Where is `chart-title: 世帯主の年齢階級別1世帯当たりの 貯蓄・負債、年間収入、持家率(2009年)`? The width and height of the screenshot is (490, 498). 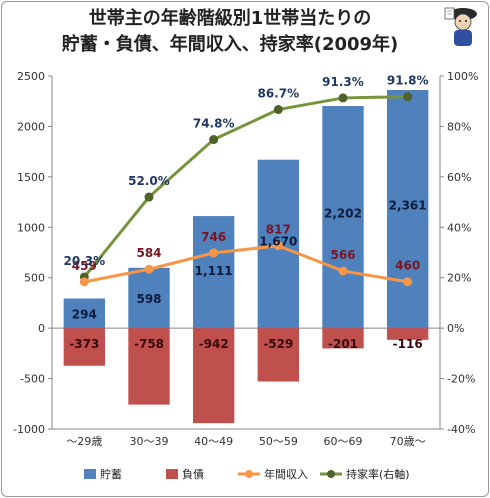
chart-title: 世帯主の年齢階級別1世帯当たりの 貯蓄・負債、年間収入、持家率(2009年) is located at coordinates (230, 32).